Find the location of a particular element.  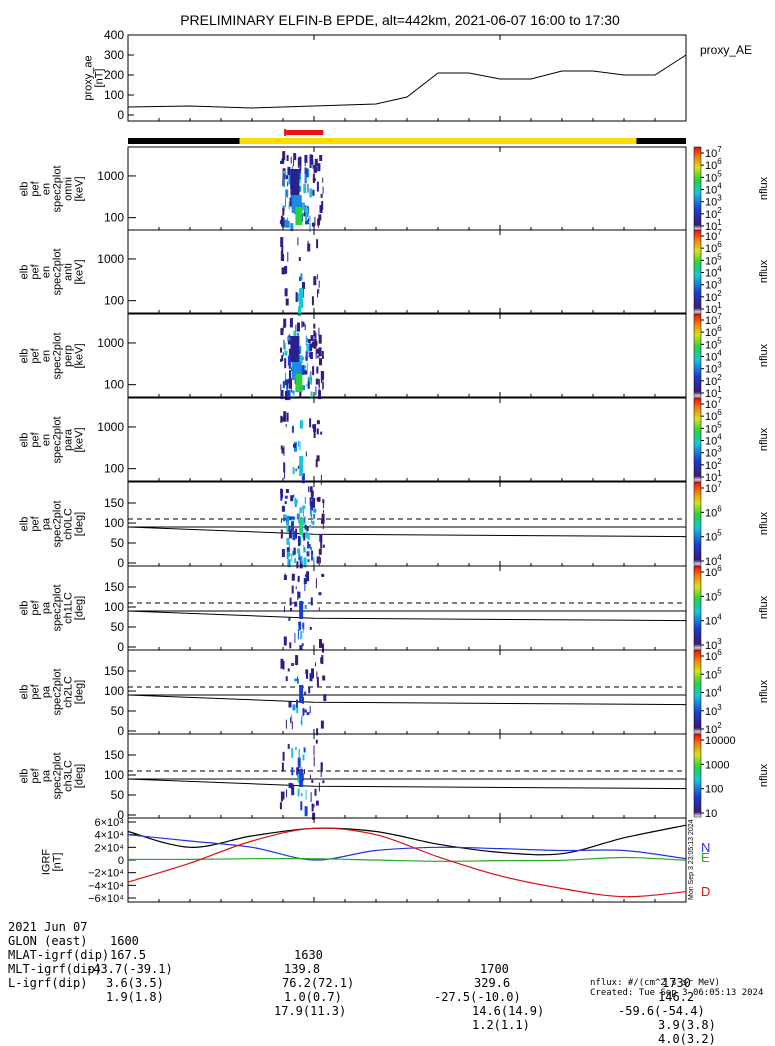

energy-panel-ylabel: elb pef en spec2plot para [keV] is located at coordinates (52, 439).